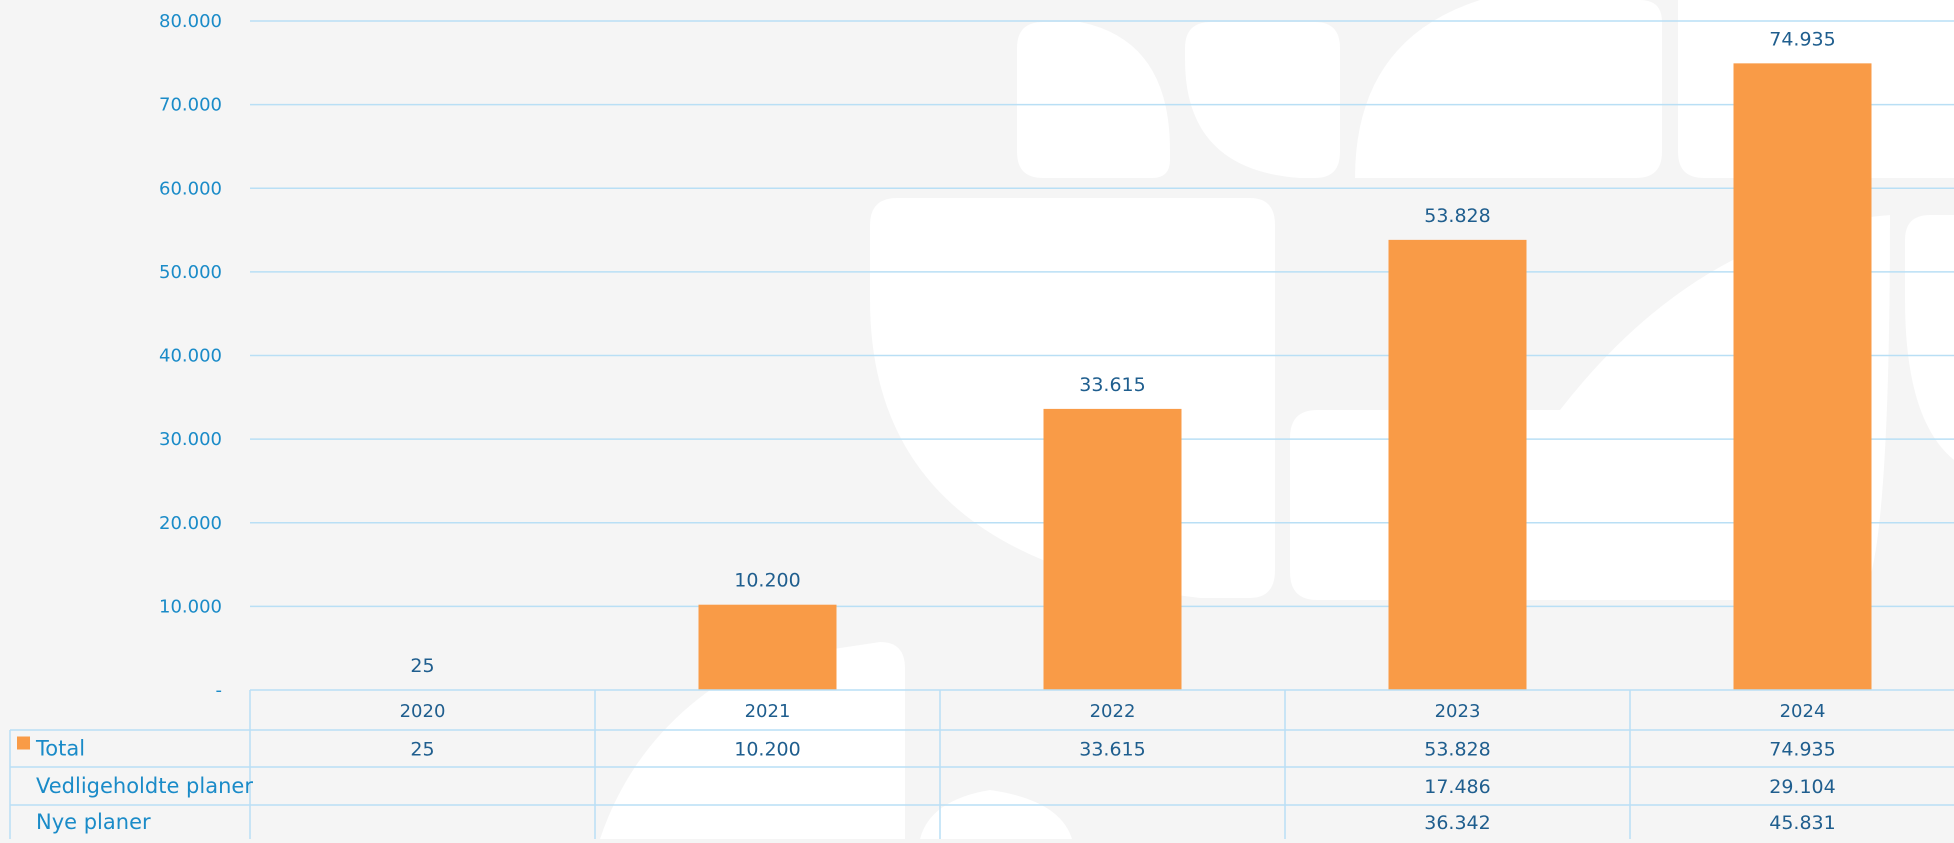 The height and width of the screenshot is (843, 1954). Describe the element at coordinates (1457, 787) in the screenshot. I see `table-cell: 17.486` at that location.